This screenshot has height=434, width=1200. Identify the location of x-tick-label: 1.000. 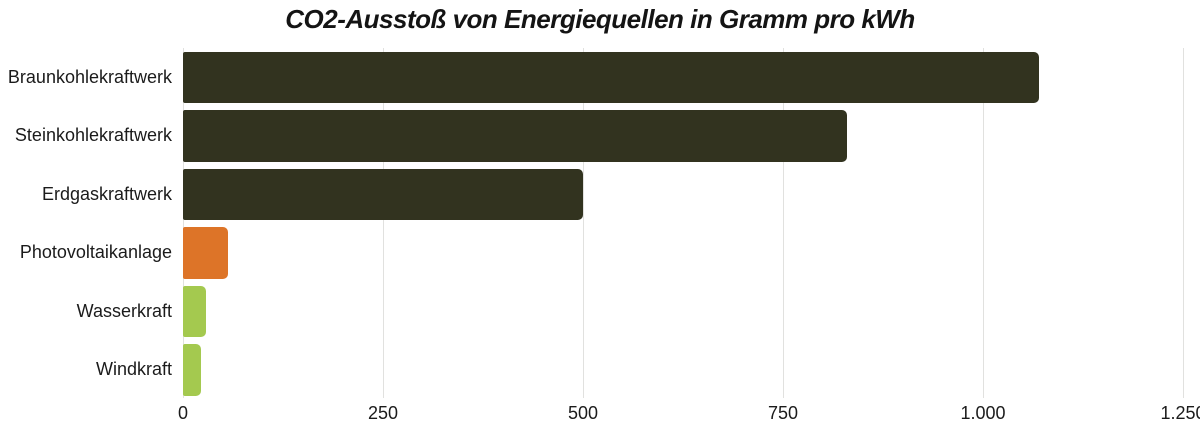
(983, 413).